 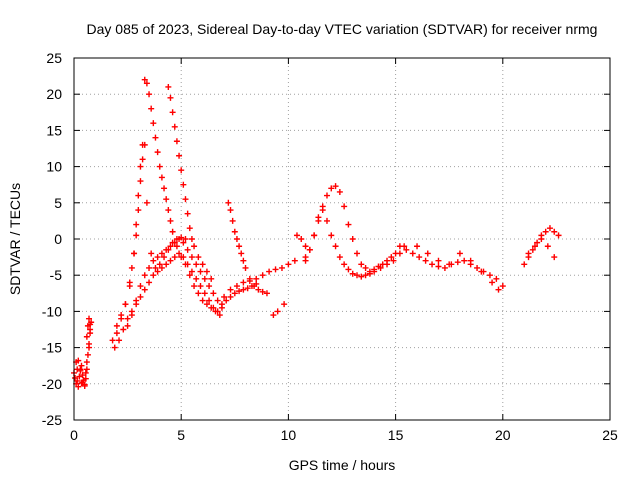 What do you see at coordinates (344, 435) in the screenshot?
I see `x-tick-labels: 0 5 10 15 20 25` at bounding box center [344, 435].